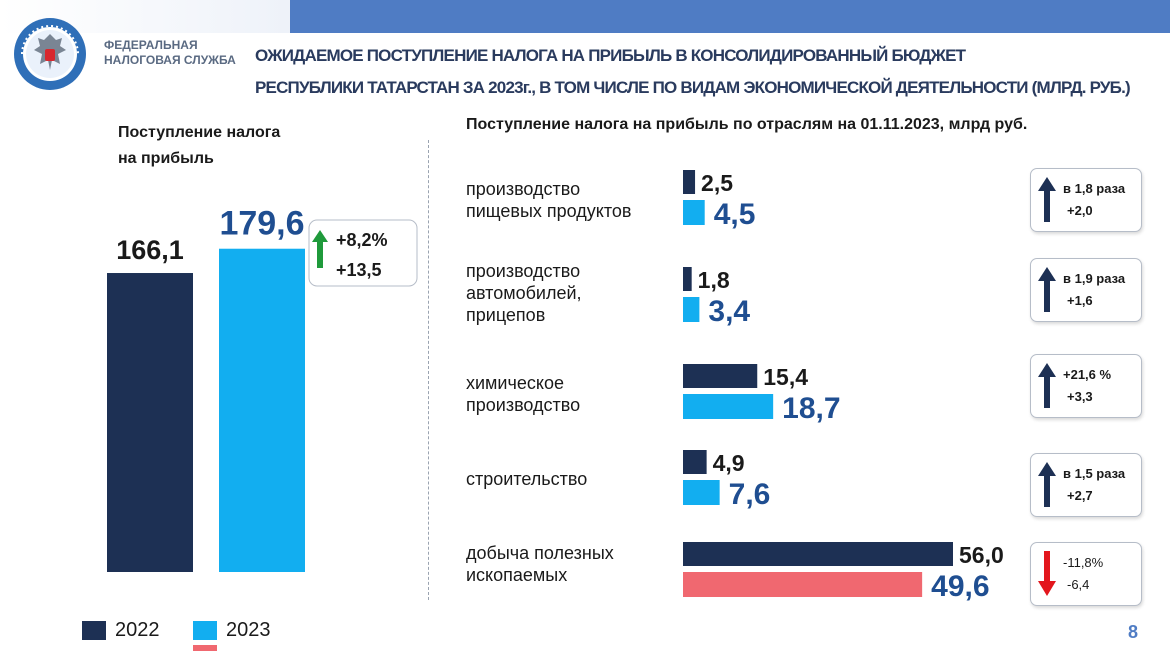  I want to click on legend-swatch-decline, so click(205, 648).